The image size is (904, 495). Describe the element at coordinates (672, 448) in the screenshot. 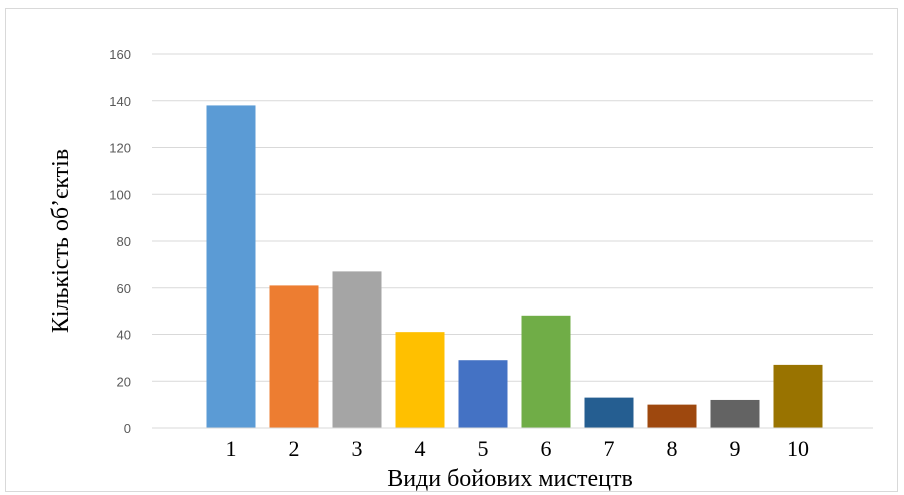

I see `x-tick-label: 8` at that location.